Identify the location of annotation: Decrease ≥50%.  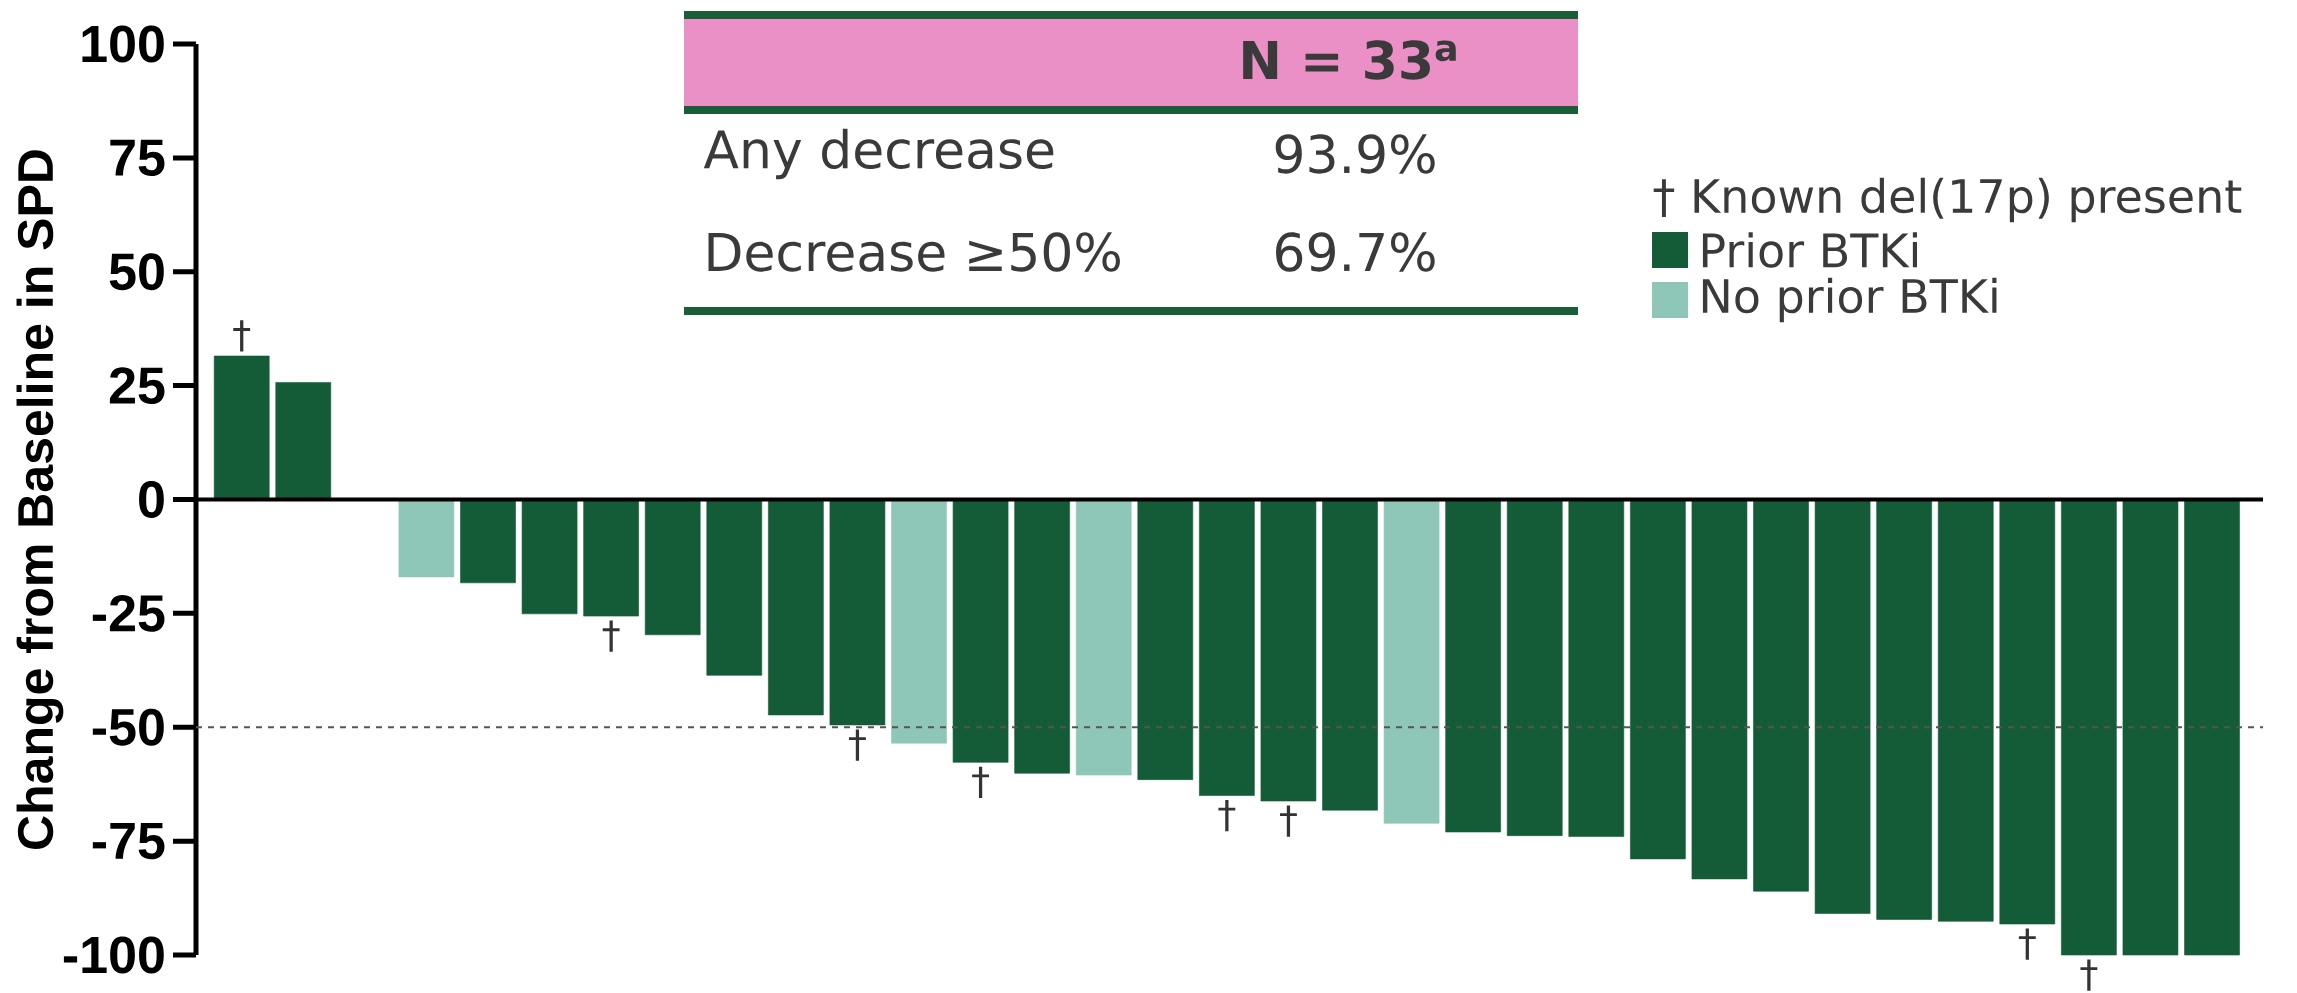
(914, 252).